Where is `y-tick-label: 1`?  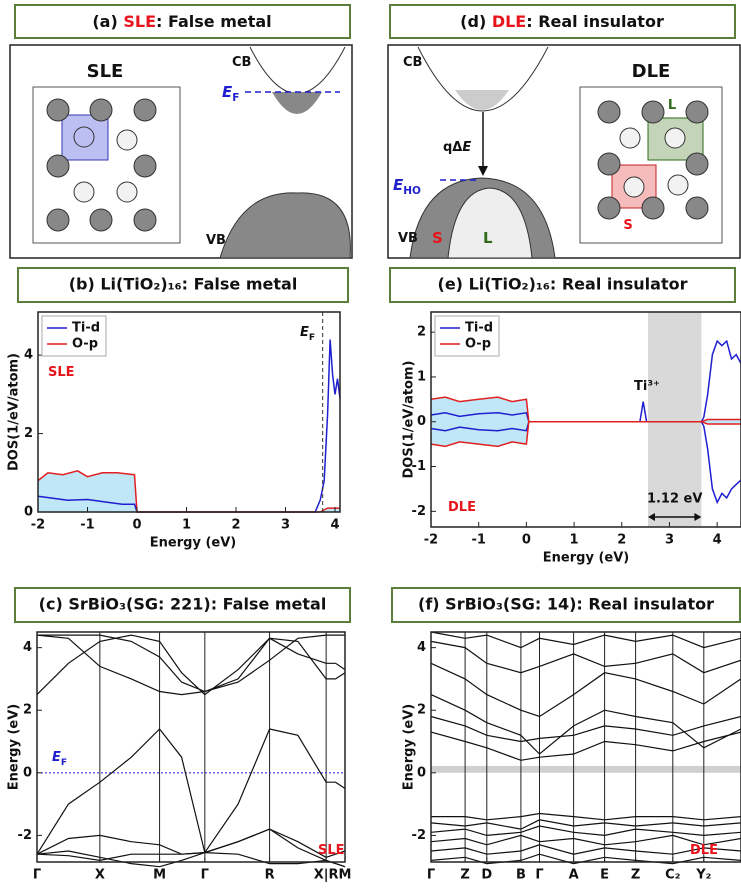 y-tick-label: 1 is located at coordinates (421, 376).